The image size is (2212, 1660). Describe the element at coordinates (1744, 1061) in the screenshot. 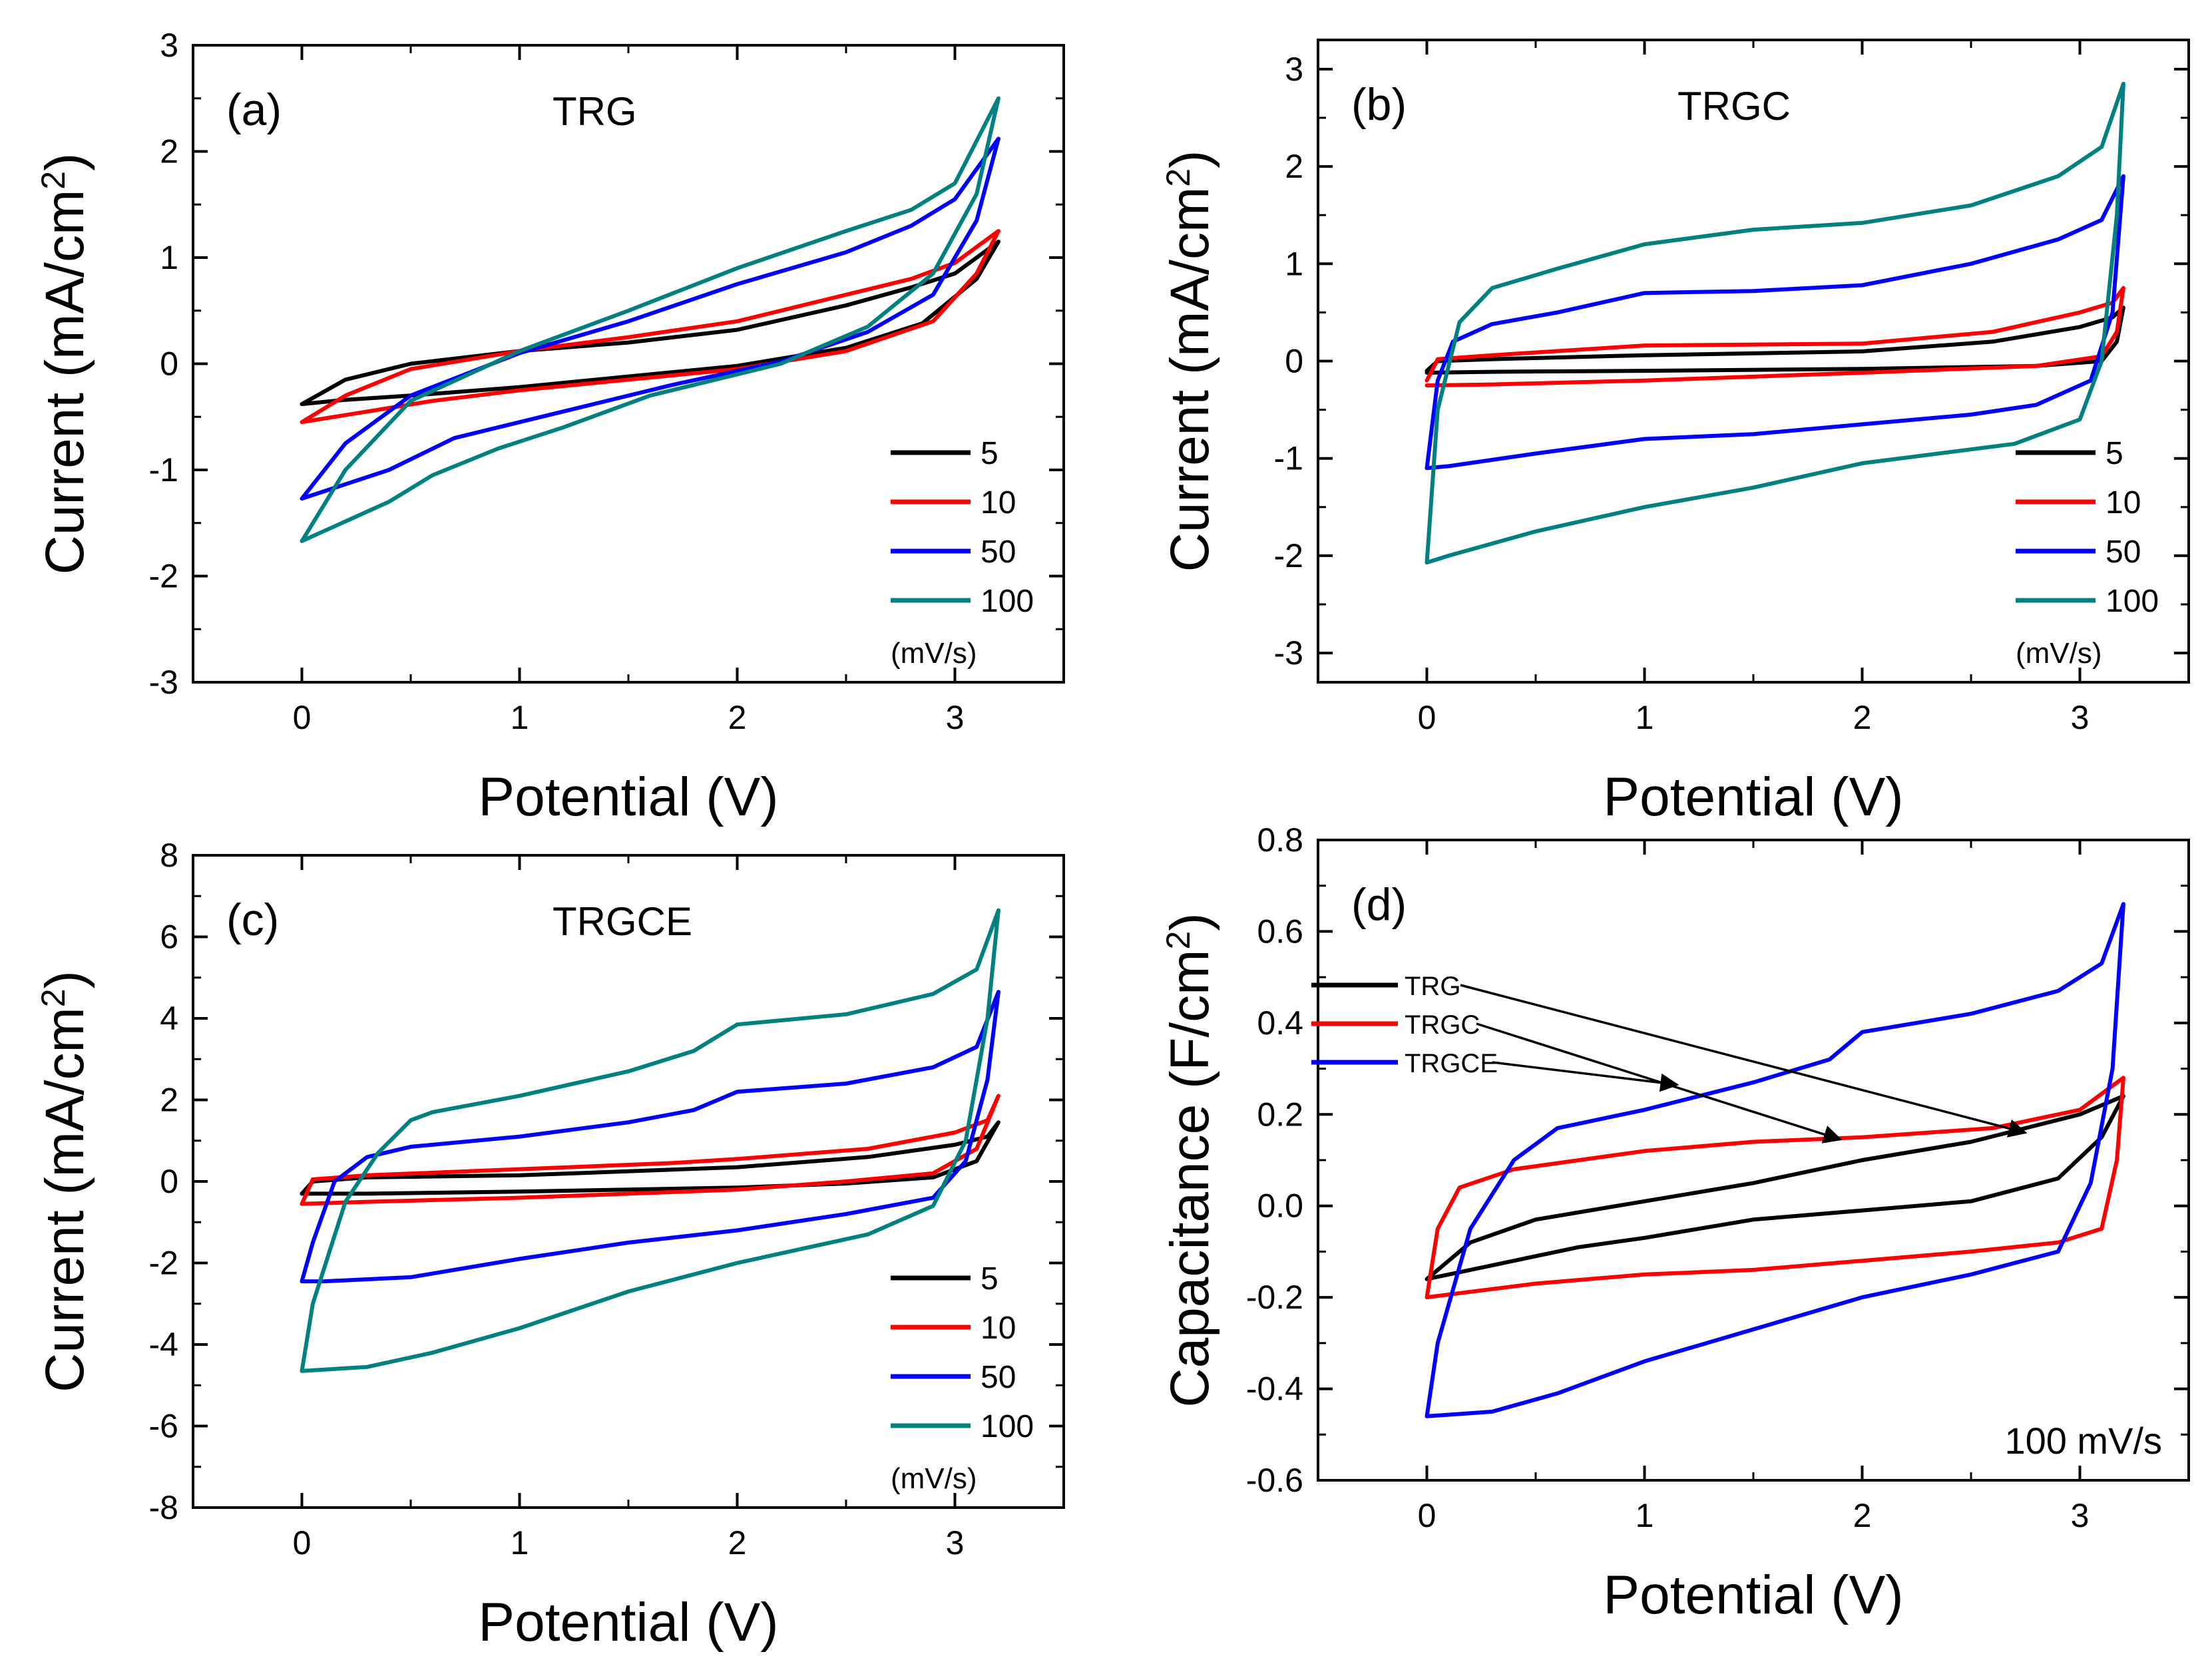

I see `legend-arrow-TRG` at that location.